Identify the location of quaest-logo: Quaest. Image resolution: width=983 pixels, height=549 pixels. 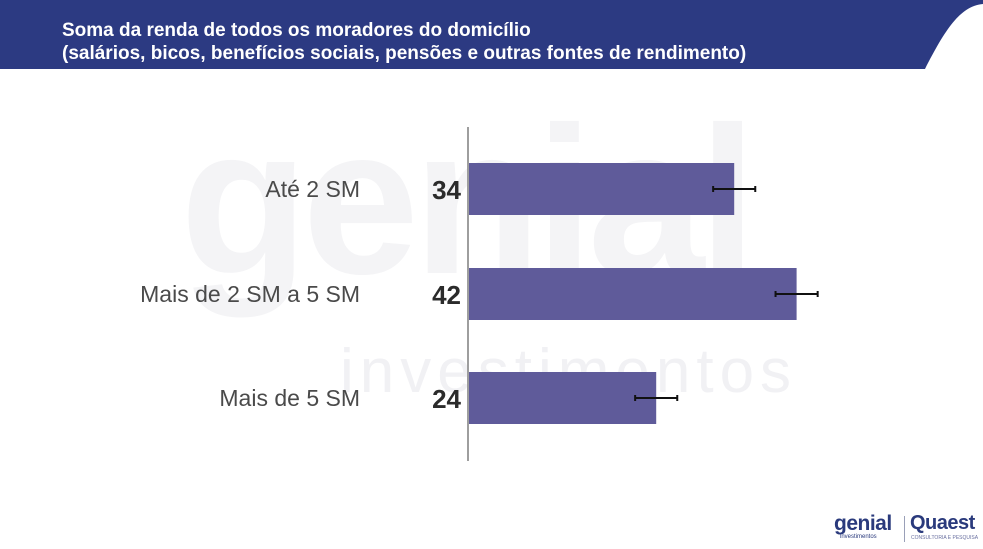
(942, 523).